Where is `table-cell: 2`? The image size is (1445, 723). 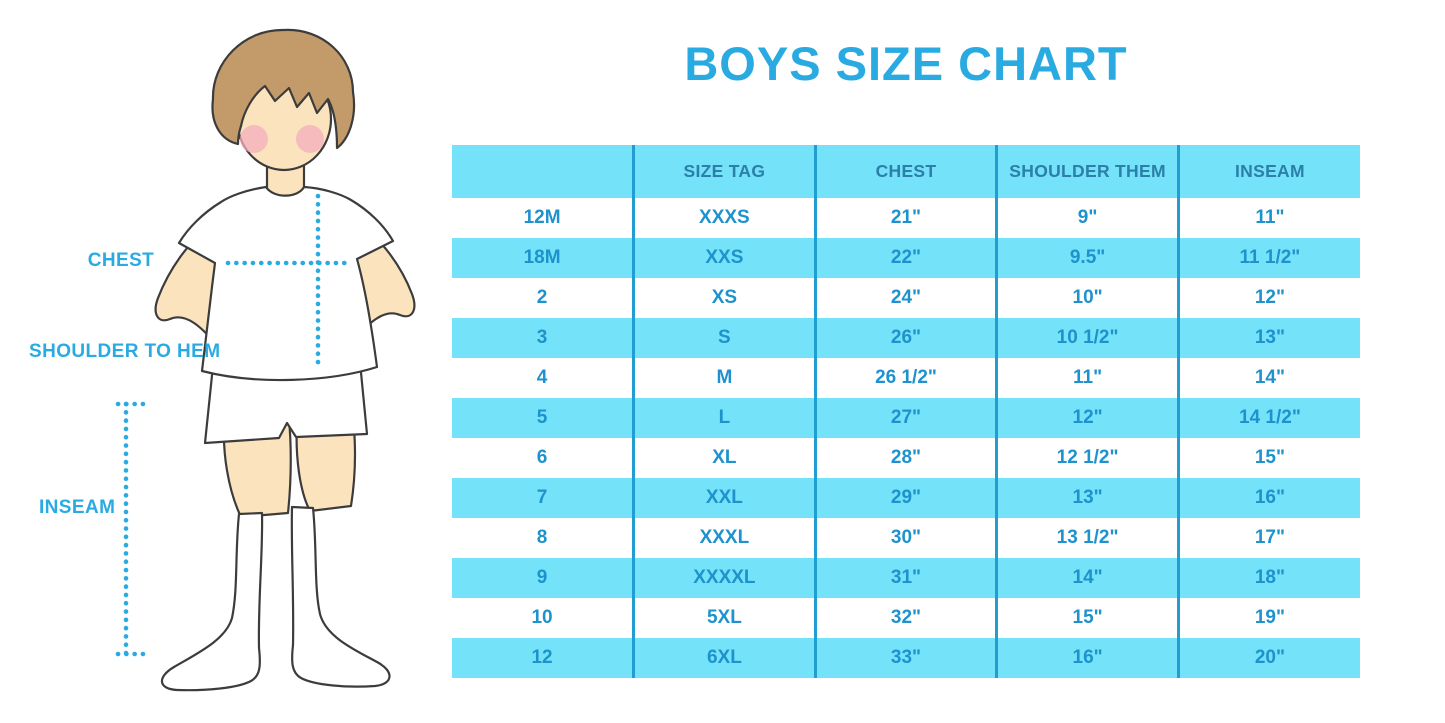
table-cell: 2 is located at coordinates (542, 297).